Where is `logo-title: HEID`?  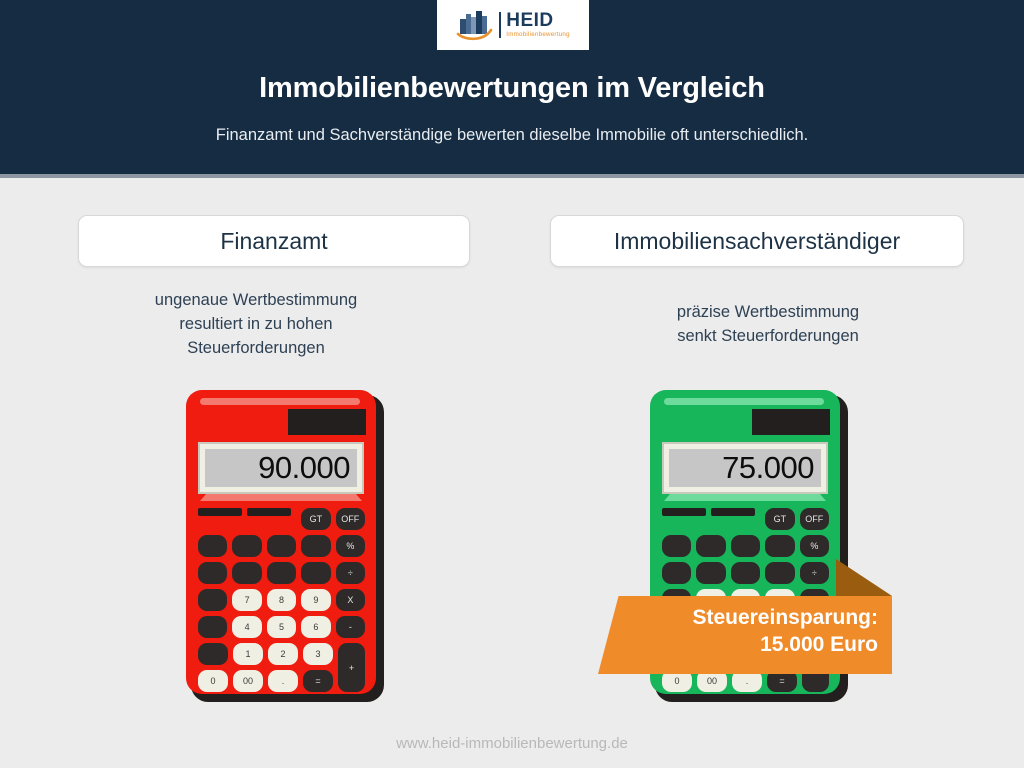 logo-title: HEID is located at coordinates (530, 21).